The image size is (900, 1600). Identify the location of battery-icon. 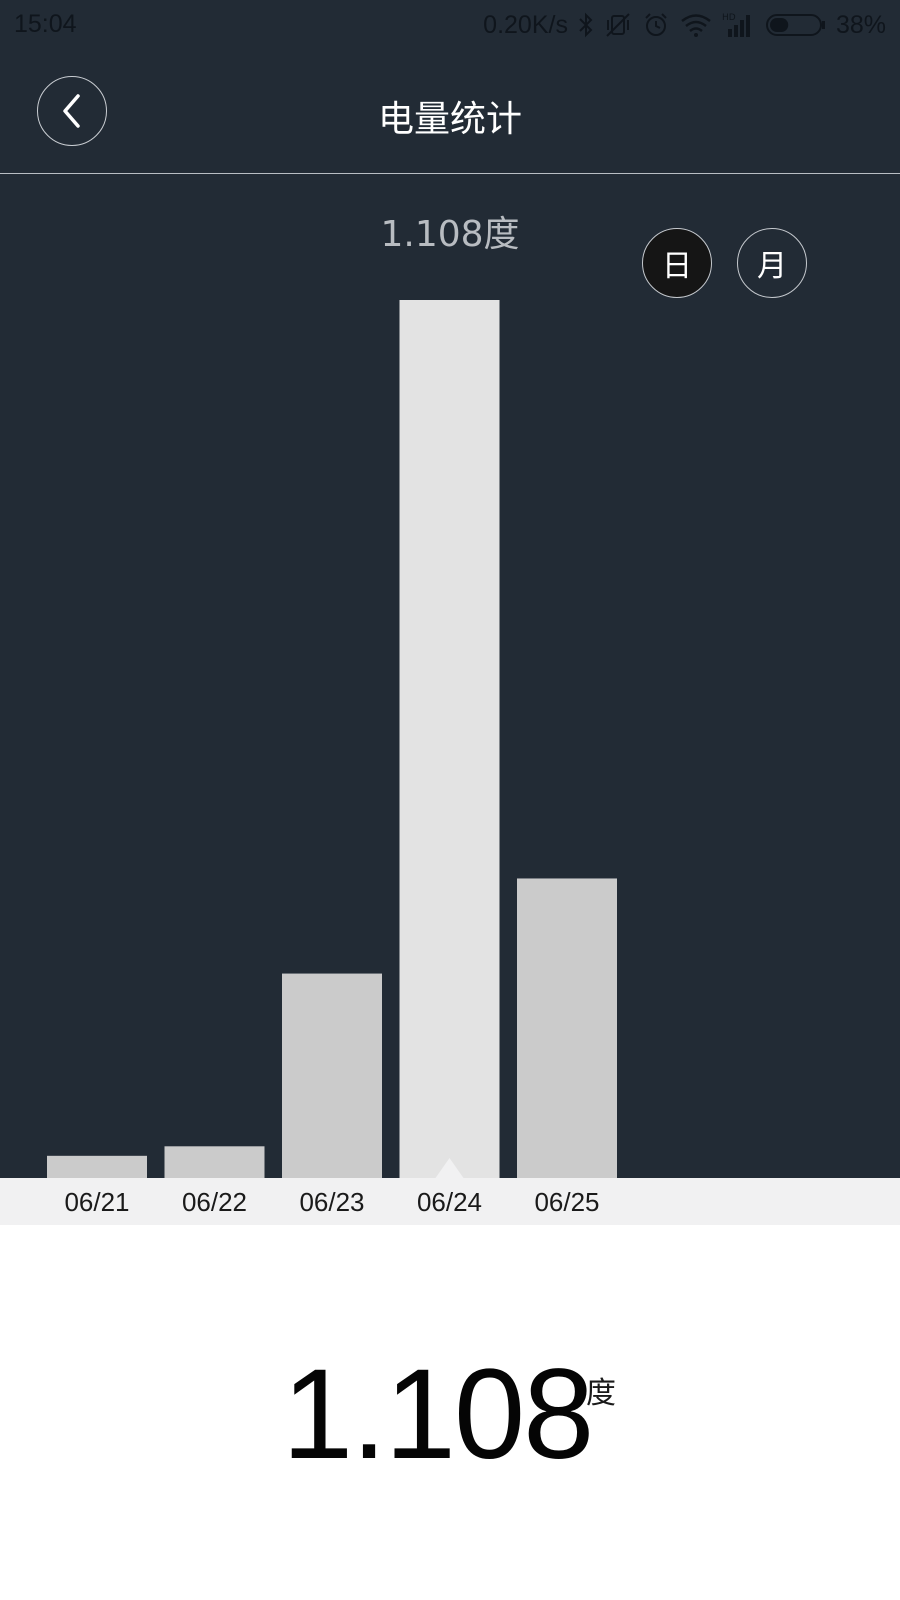
(795, 25).